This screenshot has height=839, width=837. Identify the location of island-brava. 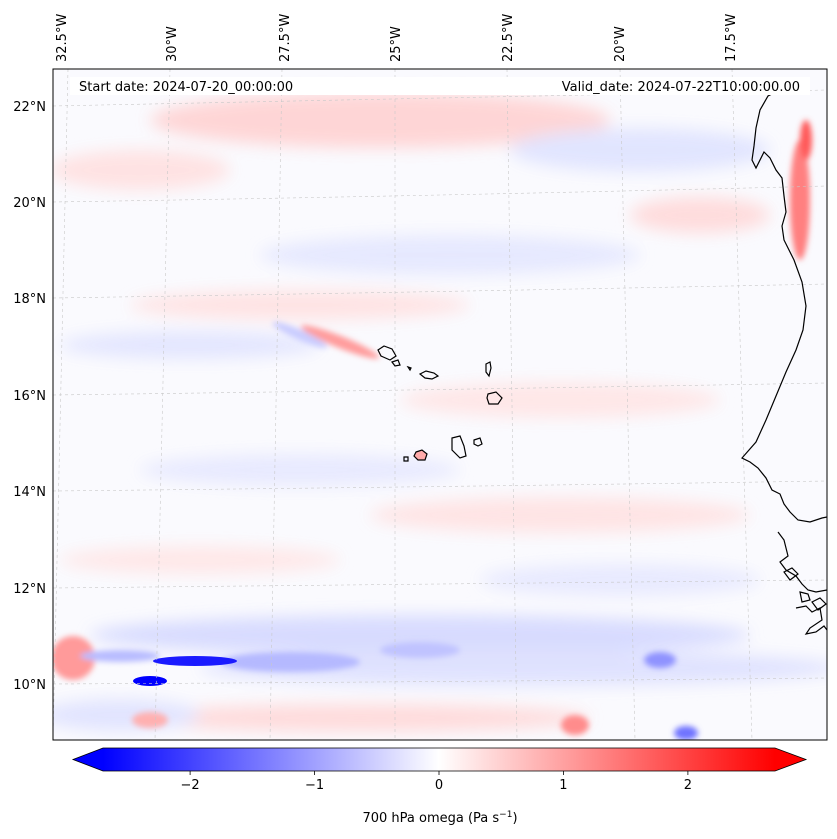
(406, 459).